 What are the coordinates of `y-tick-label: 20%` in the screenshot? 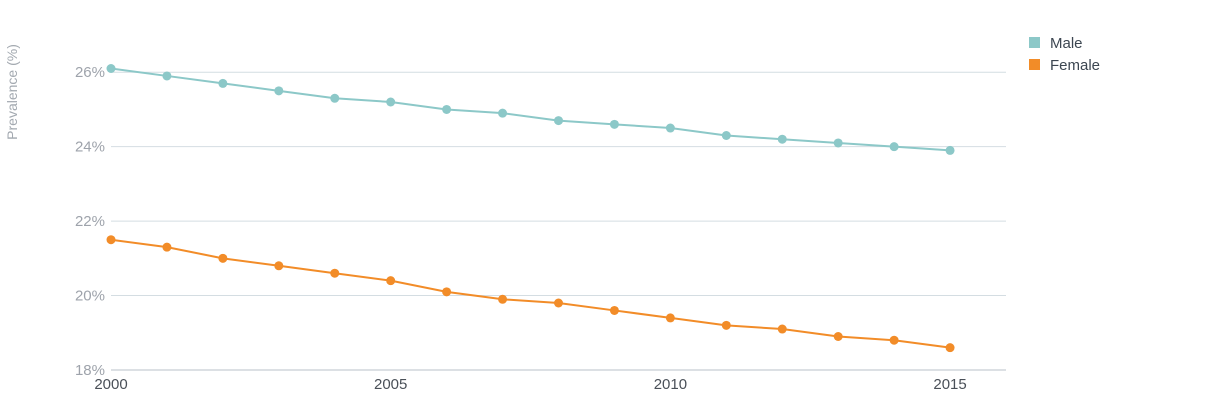 It's located at (90, 296).